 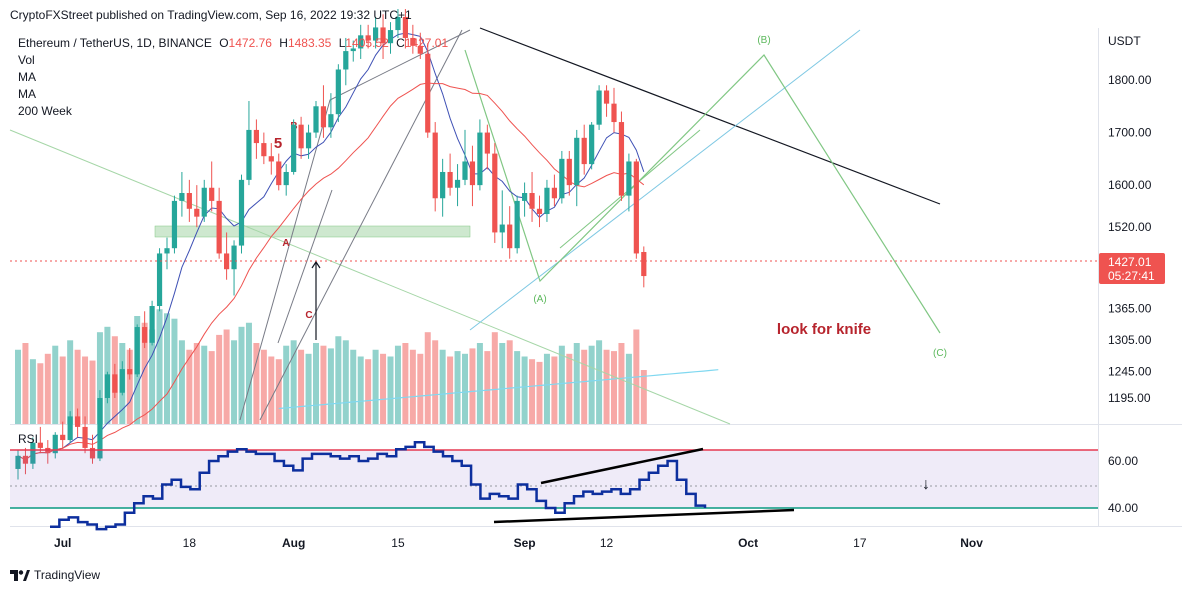 What do you see at coordinates (67, 575) in the screenshot?
I see `tradingview-brand-name: TradingView` at bounding box center [67, 575].